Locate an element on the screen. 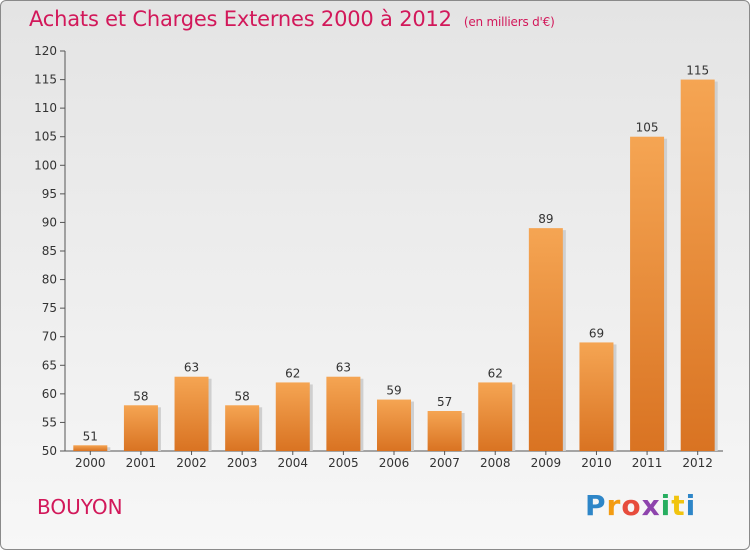 Image resolution: width=750 pixels, height=550 pixels. logo-letter: P is located at coordinates (596, 505).